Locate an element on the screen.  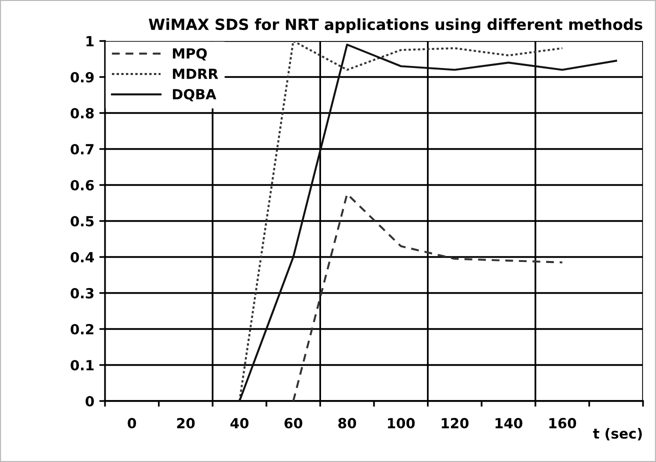
x-tick-label: 80 is located at coordinates (347, 423).